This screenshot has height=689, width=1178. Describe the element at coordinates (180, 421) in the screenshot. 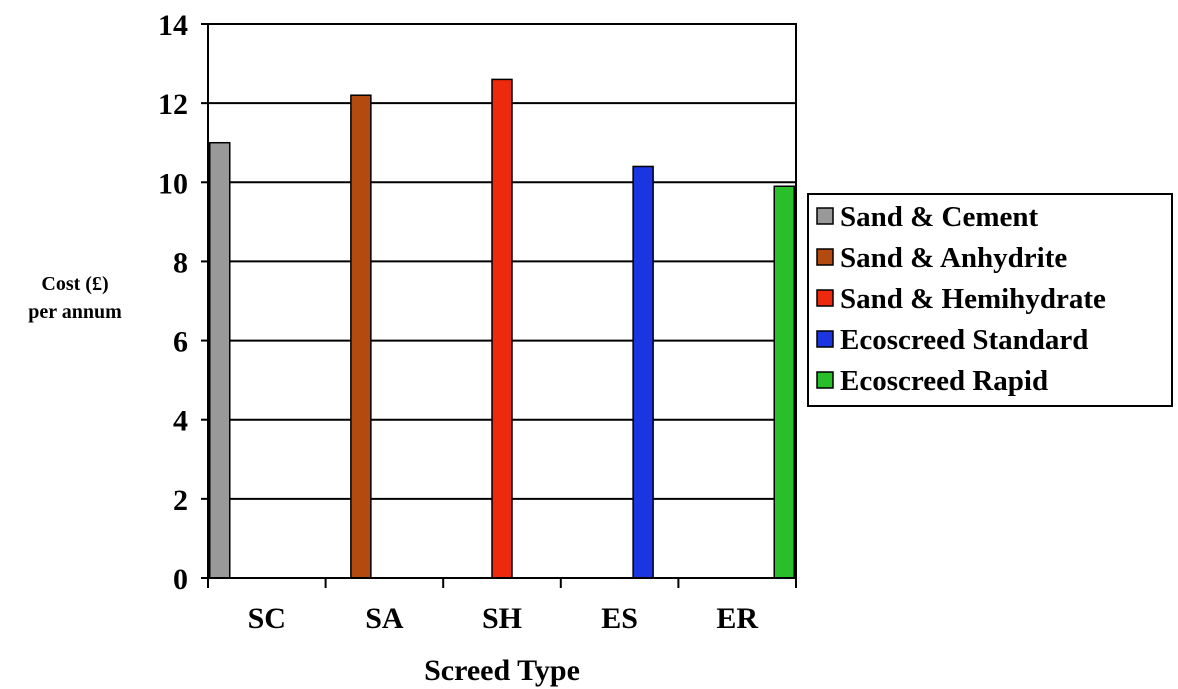

I see `y-tick-label: 4` at that location.